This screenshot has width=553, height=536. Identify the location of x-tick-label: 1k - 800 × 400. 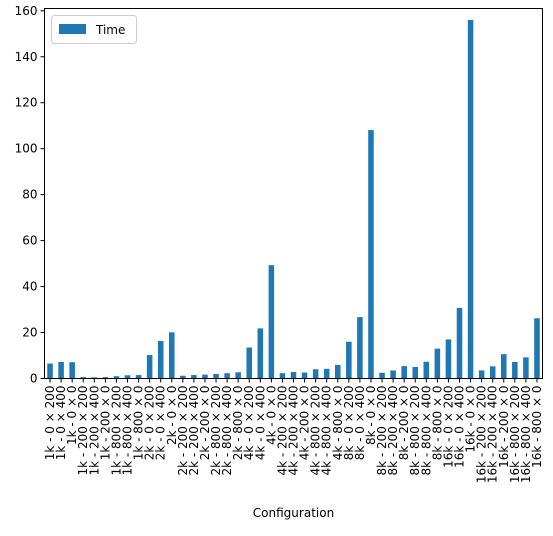
(128, 431).